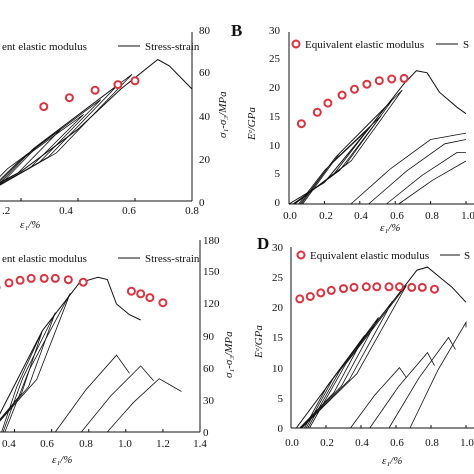 This screenshot has width=474, height=474. What do you see at coordinates (364, 45) in the screenshot?
I see `panel-b-legend-marker-label: Equivalent elastic modulus` at bounding box center [364, 45].